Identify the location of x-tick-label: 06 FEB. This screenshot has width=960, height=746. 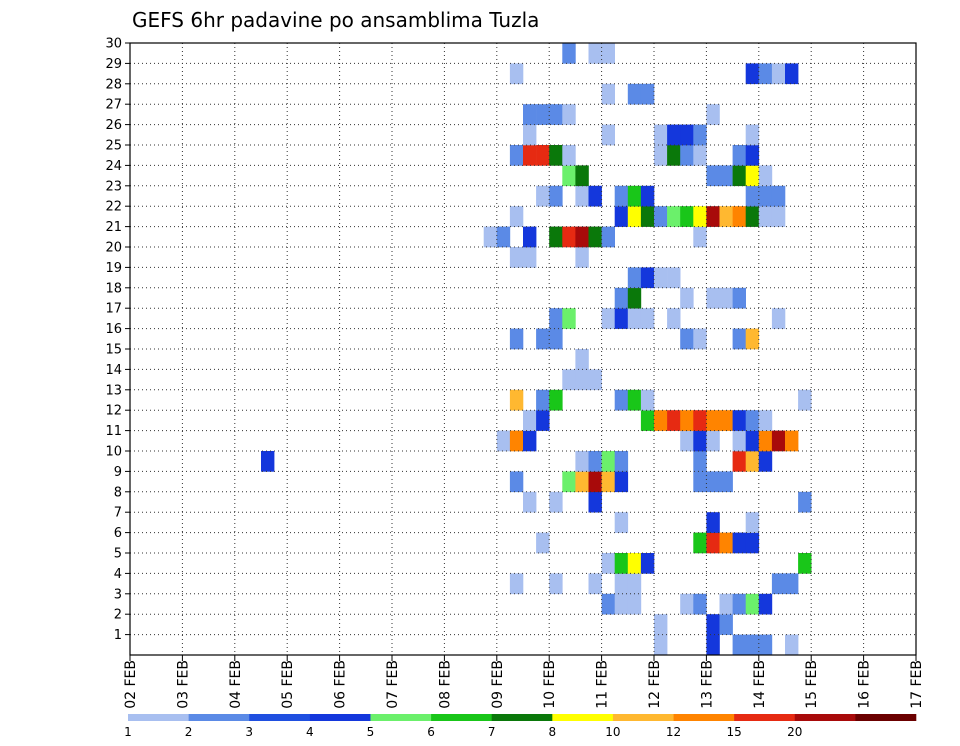
(341, 684).